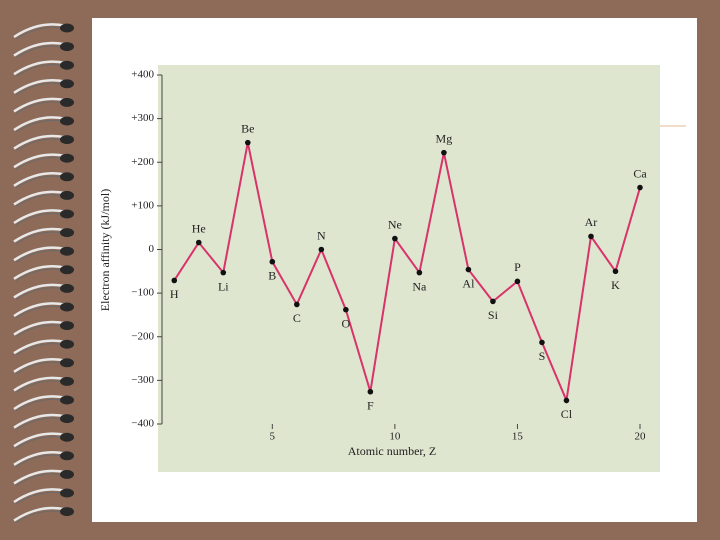 This screenshot has height=540, width=720. What do you see at coordinates (142, 205) in the screenshot?
I see `y-tick-label: +100` at bounding box center [142, 205].